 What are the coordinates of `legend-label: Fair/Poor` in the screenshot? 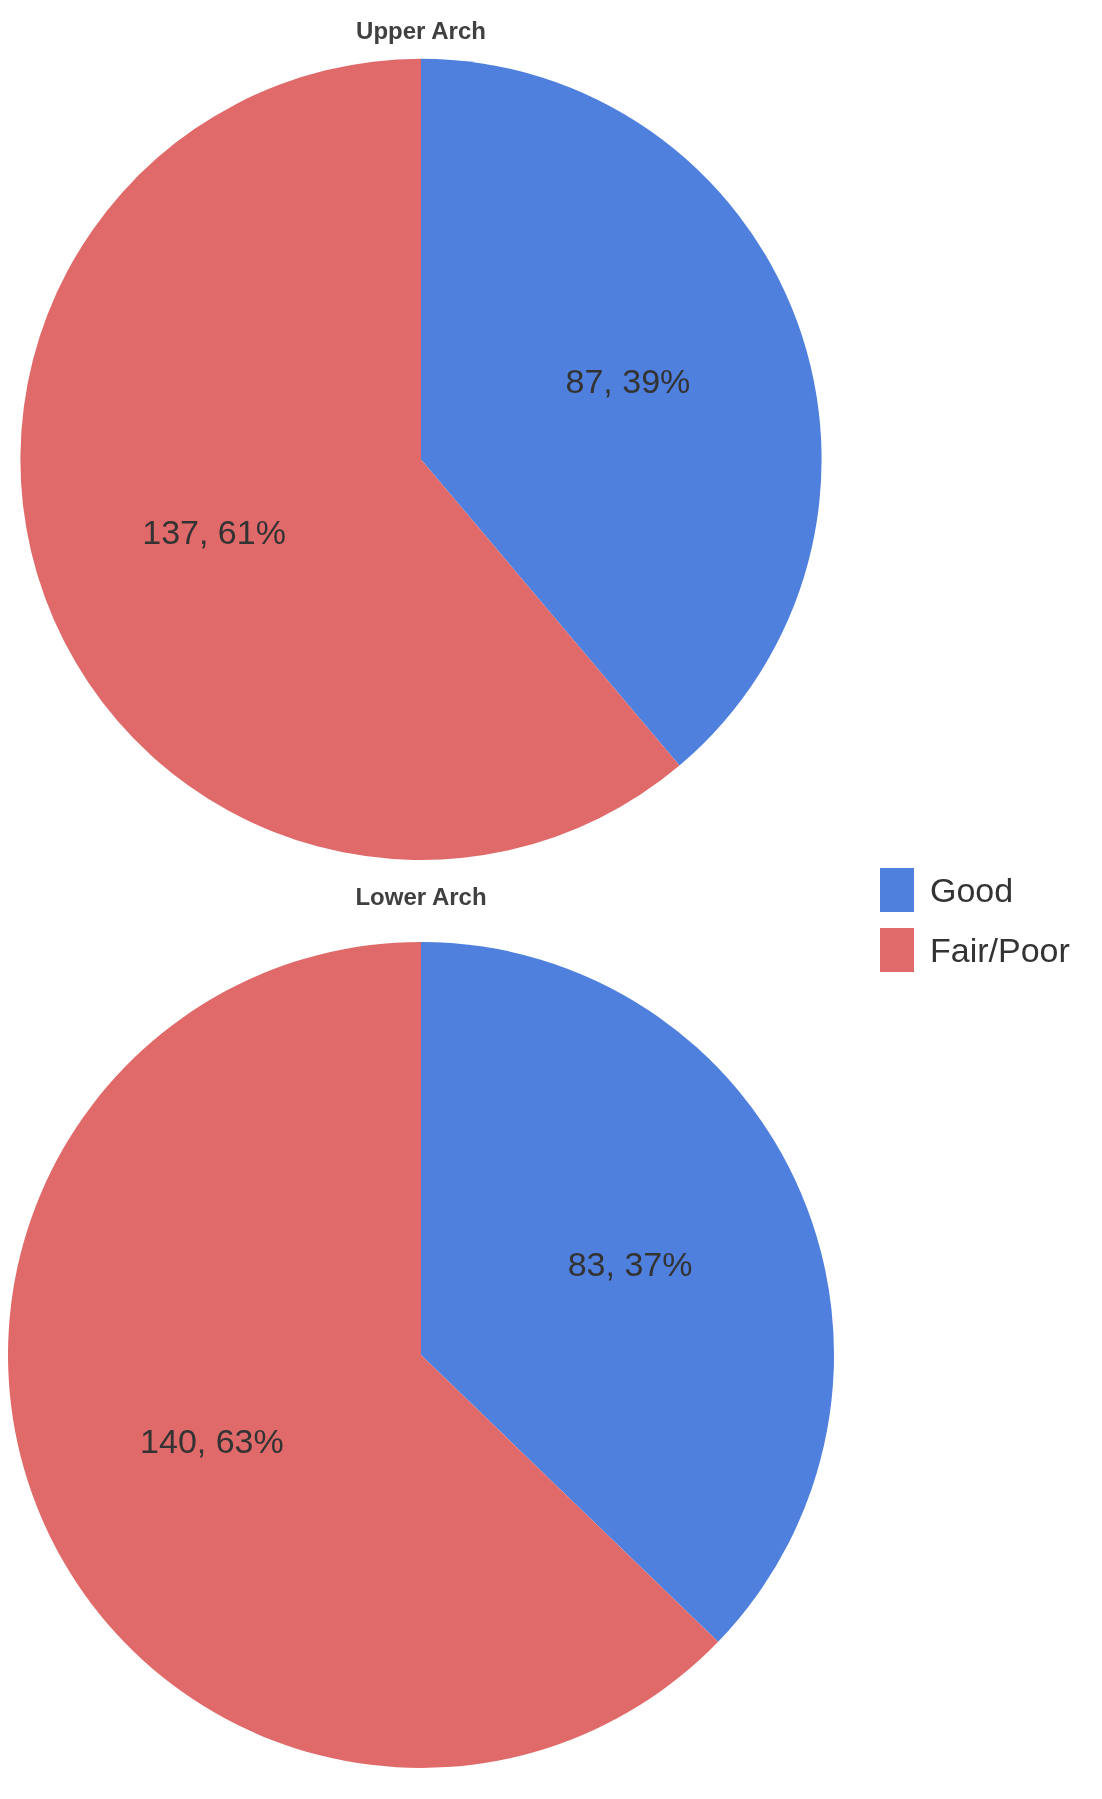 It's located at (1000, 950).